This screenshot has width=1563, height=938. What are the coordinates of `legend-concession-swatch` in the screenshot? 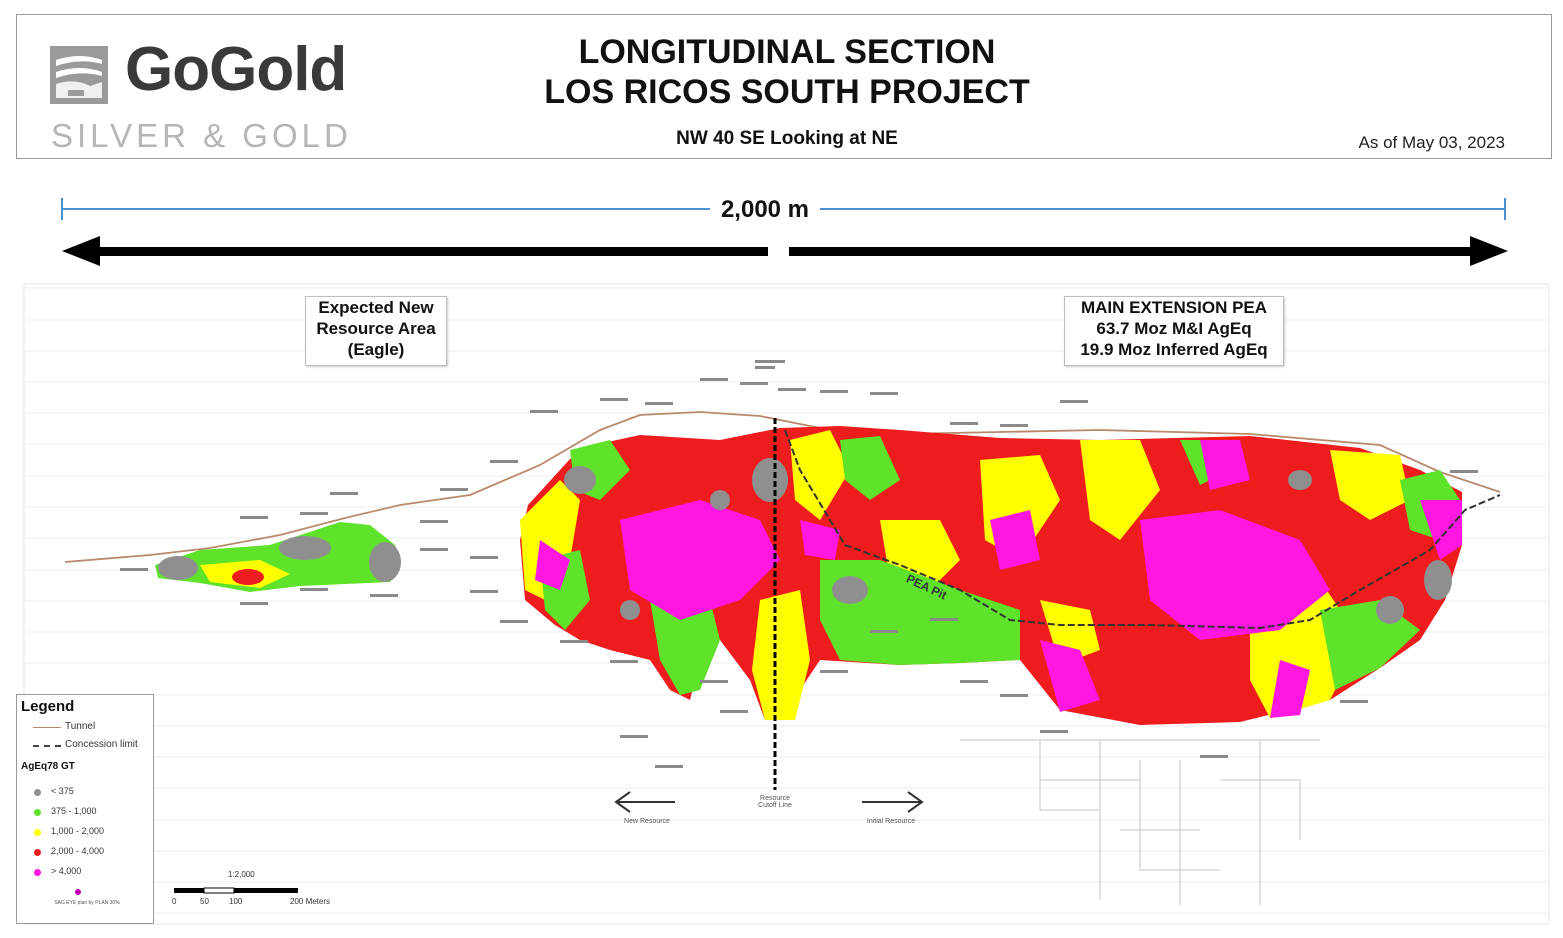 It's located at (47, 746).